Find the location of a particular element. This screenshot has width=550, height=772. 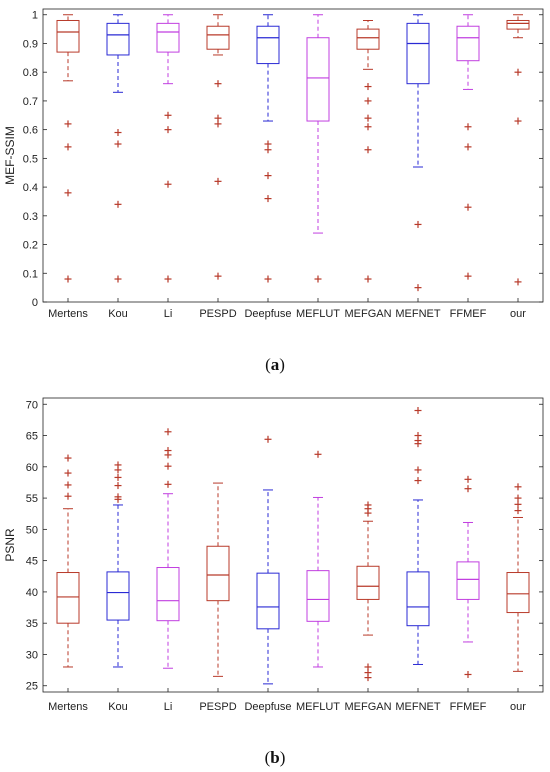

x-tick-label: MEFGAN is located at coordinates (367, 707).